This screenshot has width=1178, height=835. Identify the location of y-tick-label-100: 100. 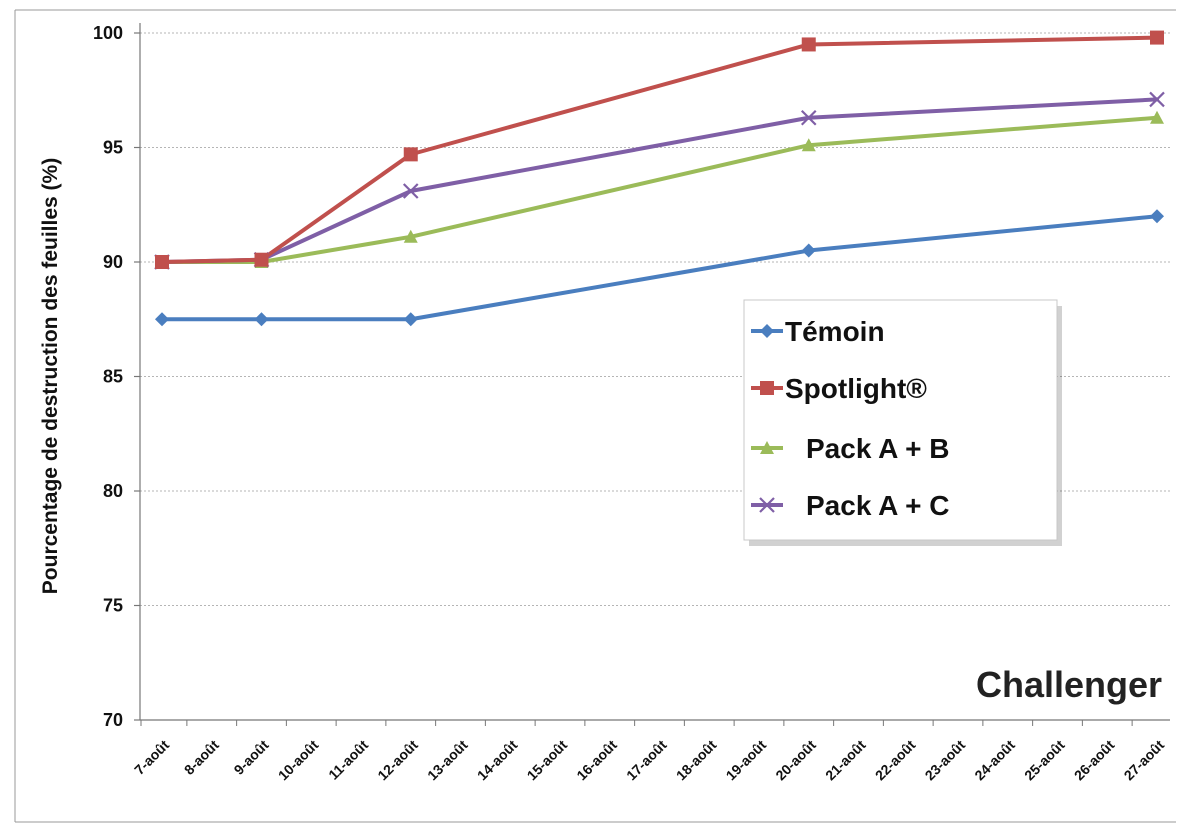
(108, 33).